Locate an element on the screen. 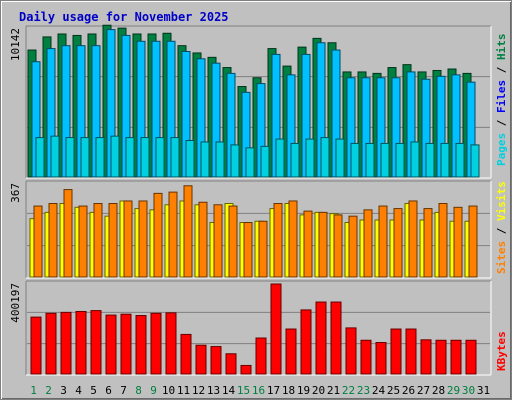 The height and width of the screenshot is (401, 512). x-tick-label: 23 is located at coordinates (363, 390).